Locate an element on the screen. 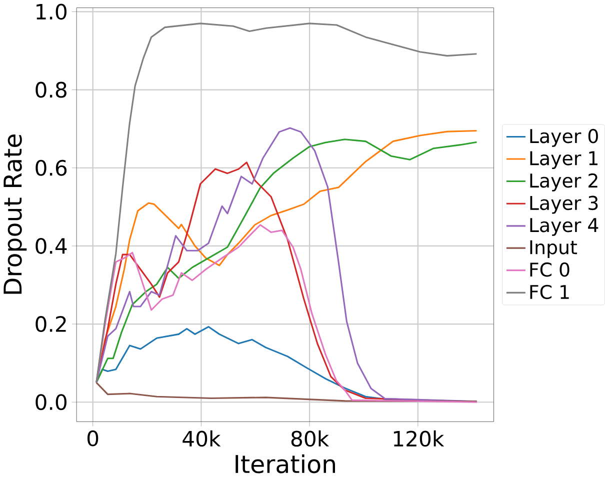 This screenshot has width=605, height=477. x-tick-label: 40k is located at coordinates (201, 438).